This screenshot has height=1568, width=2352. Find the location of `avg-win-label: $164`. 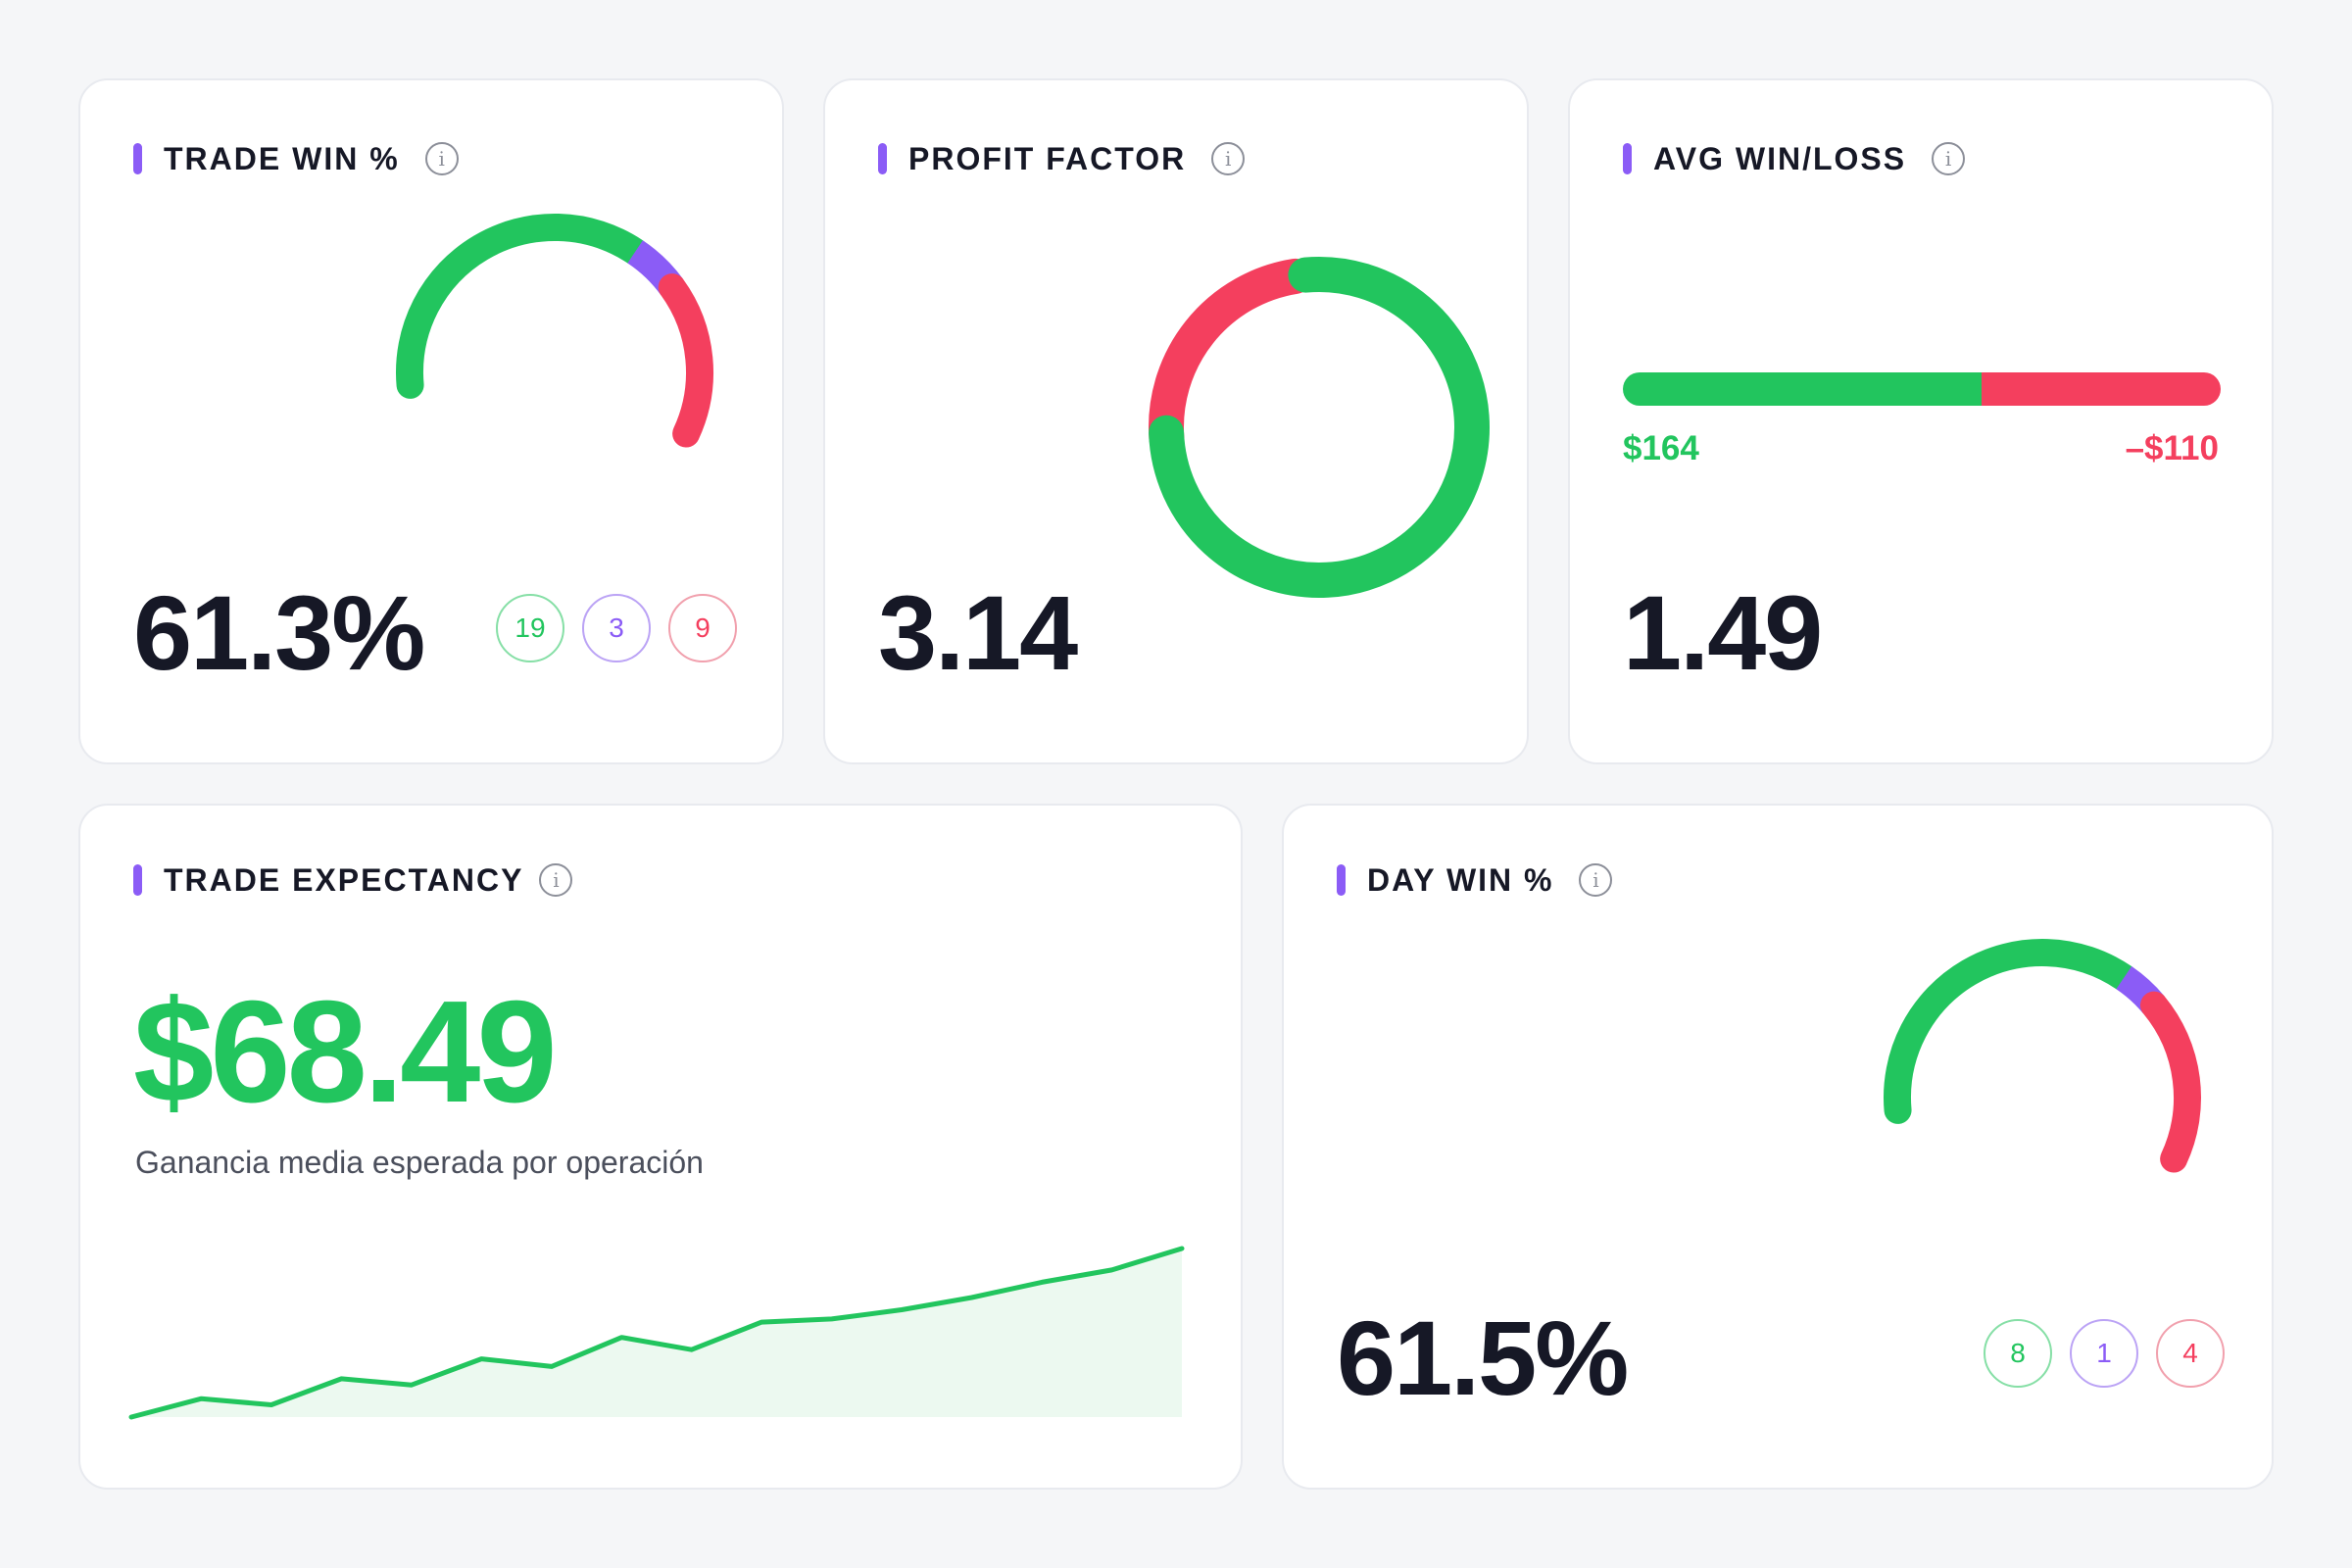

avg-win-label: $164 is located at coordinates (1661, 448).